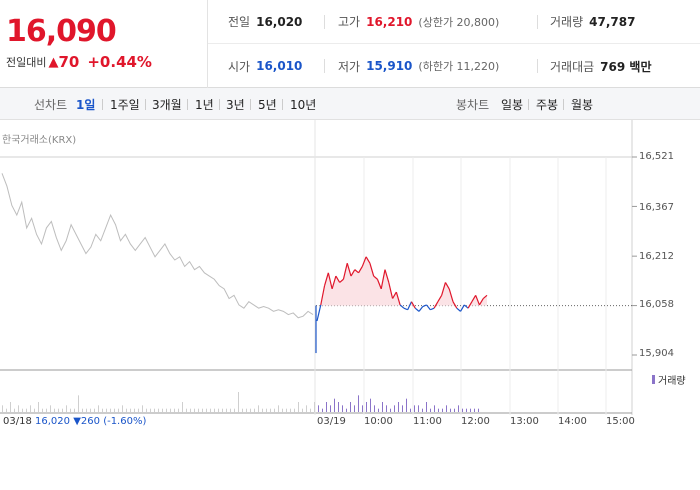 The width and height of the screenshot is (700, 490). I want to click on y-tick: 16,367, so click(656, 207).